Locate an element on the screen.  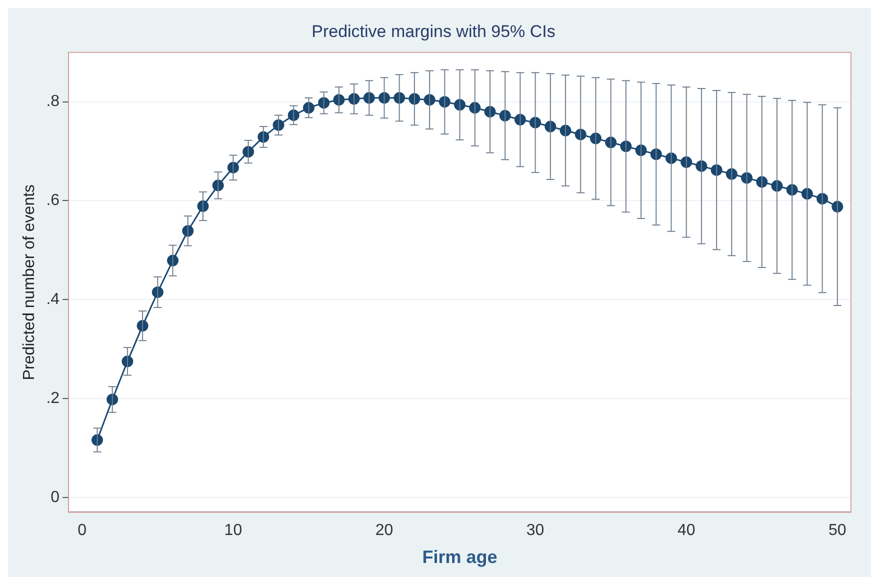
x-tick-label: 0 is located at coordinates (82, 531).